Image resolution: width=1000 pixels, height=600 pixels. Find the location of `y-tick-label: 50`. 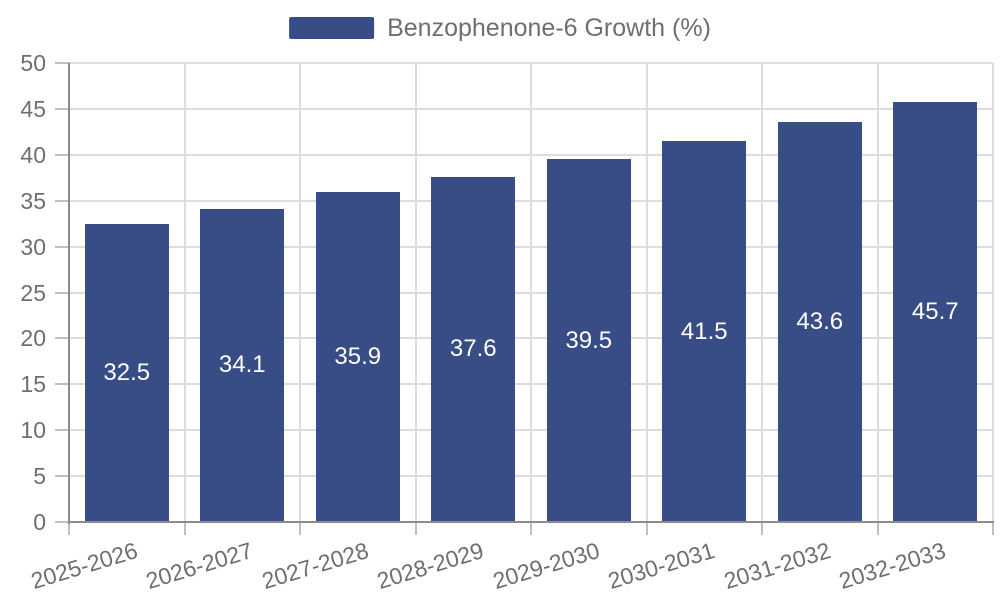

y-tick-label: 50 is located at coordinates (33, 63).